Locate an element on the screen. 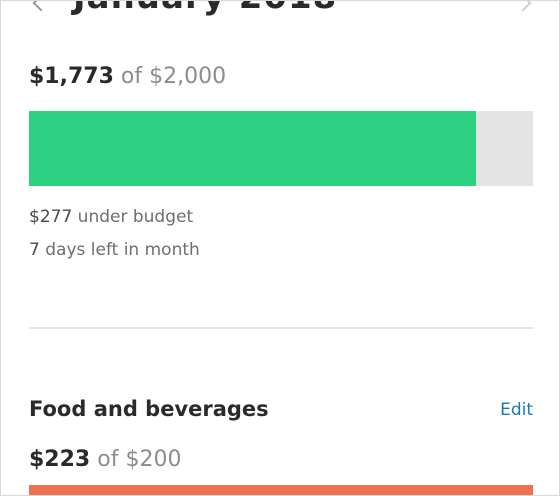  chevron-right-icon is located at coordinates (523, 6).